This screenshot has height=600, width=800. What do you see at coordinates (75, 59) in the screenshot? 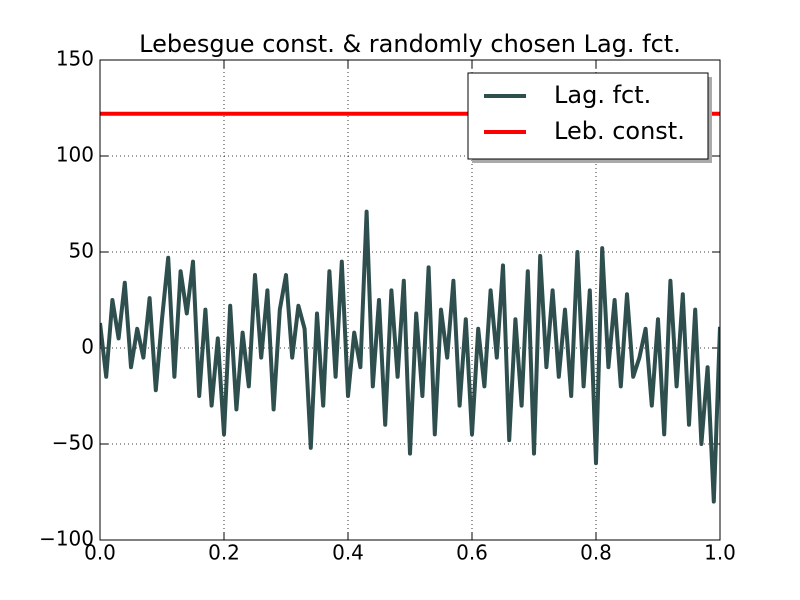
I see `y-tick-label: 150` at bounding box center [75, 59].